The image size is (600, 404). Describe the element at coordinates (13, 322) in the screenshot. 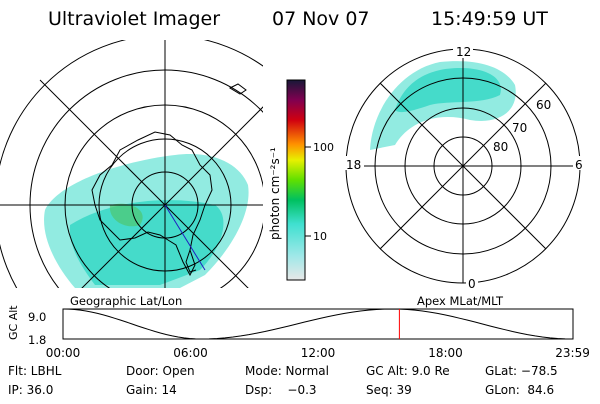

I see `timeline-ylabel: GC Alt` at that location.